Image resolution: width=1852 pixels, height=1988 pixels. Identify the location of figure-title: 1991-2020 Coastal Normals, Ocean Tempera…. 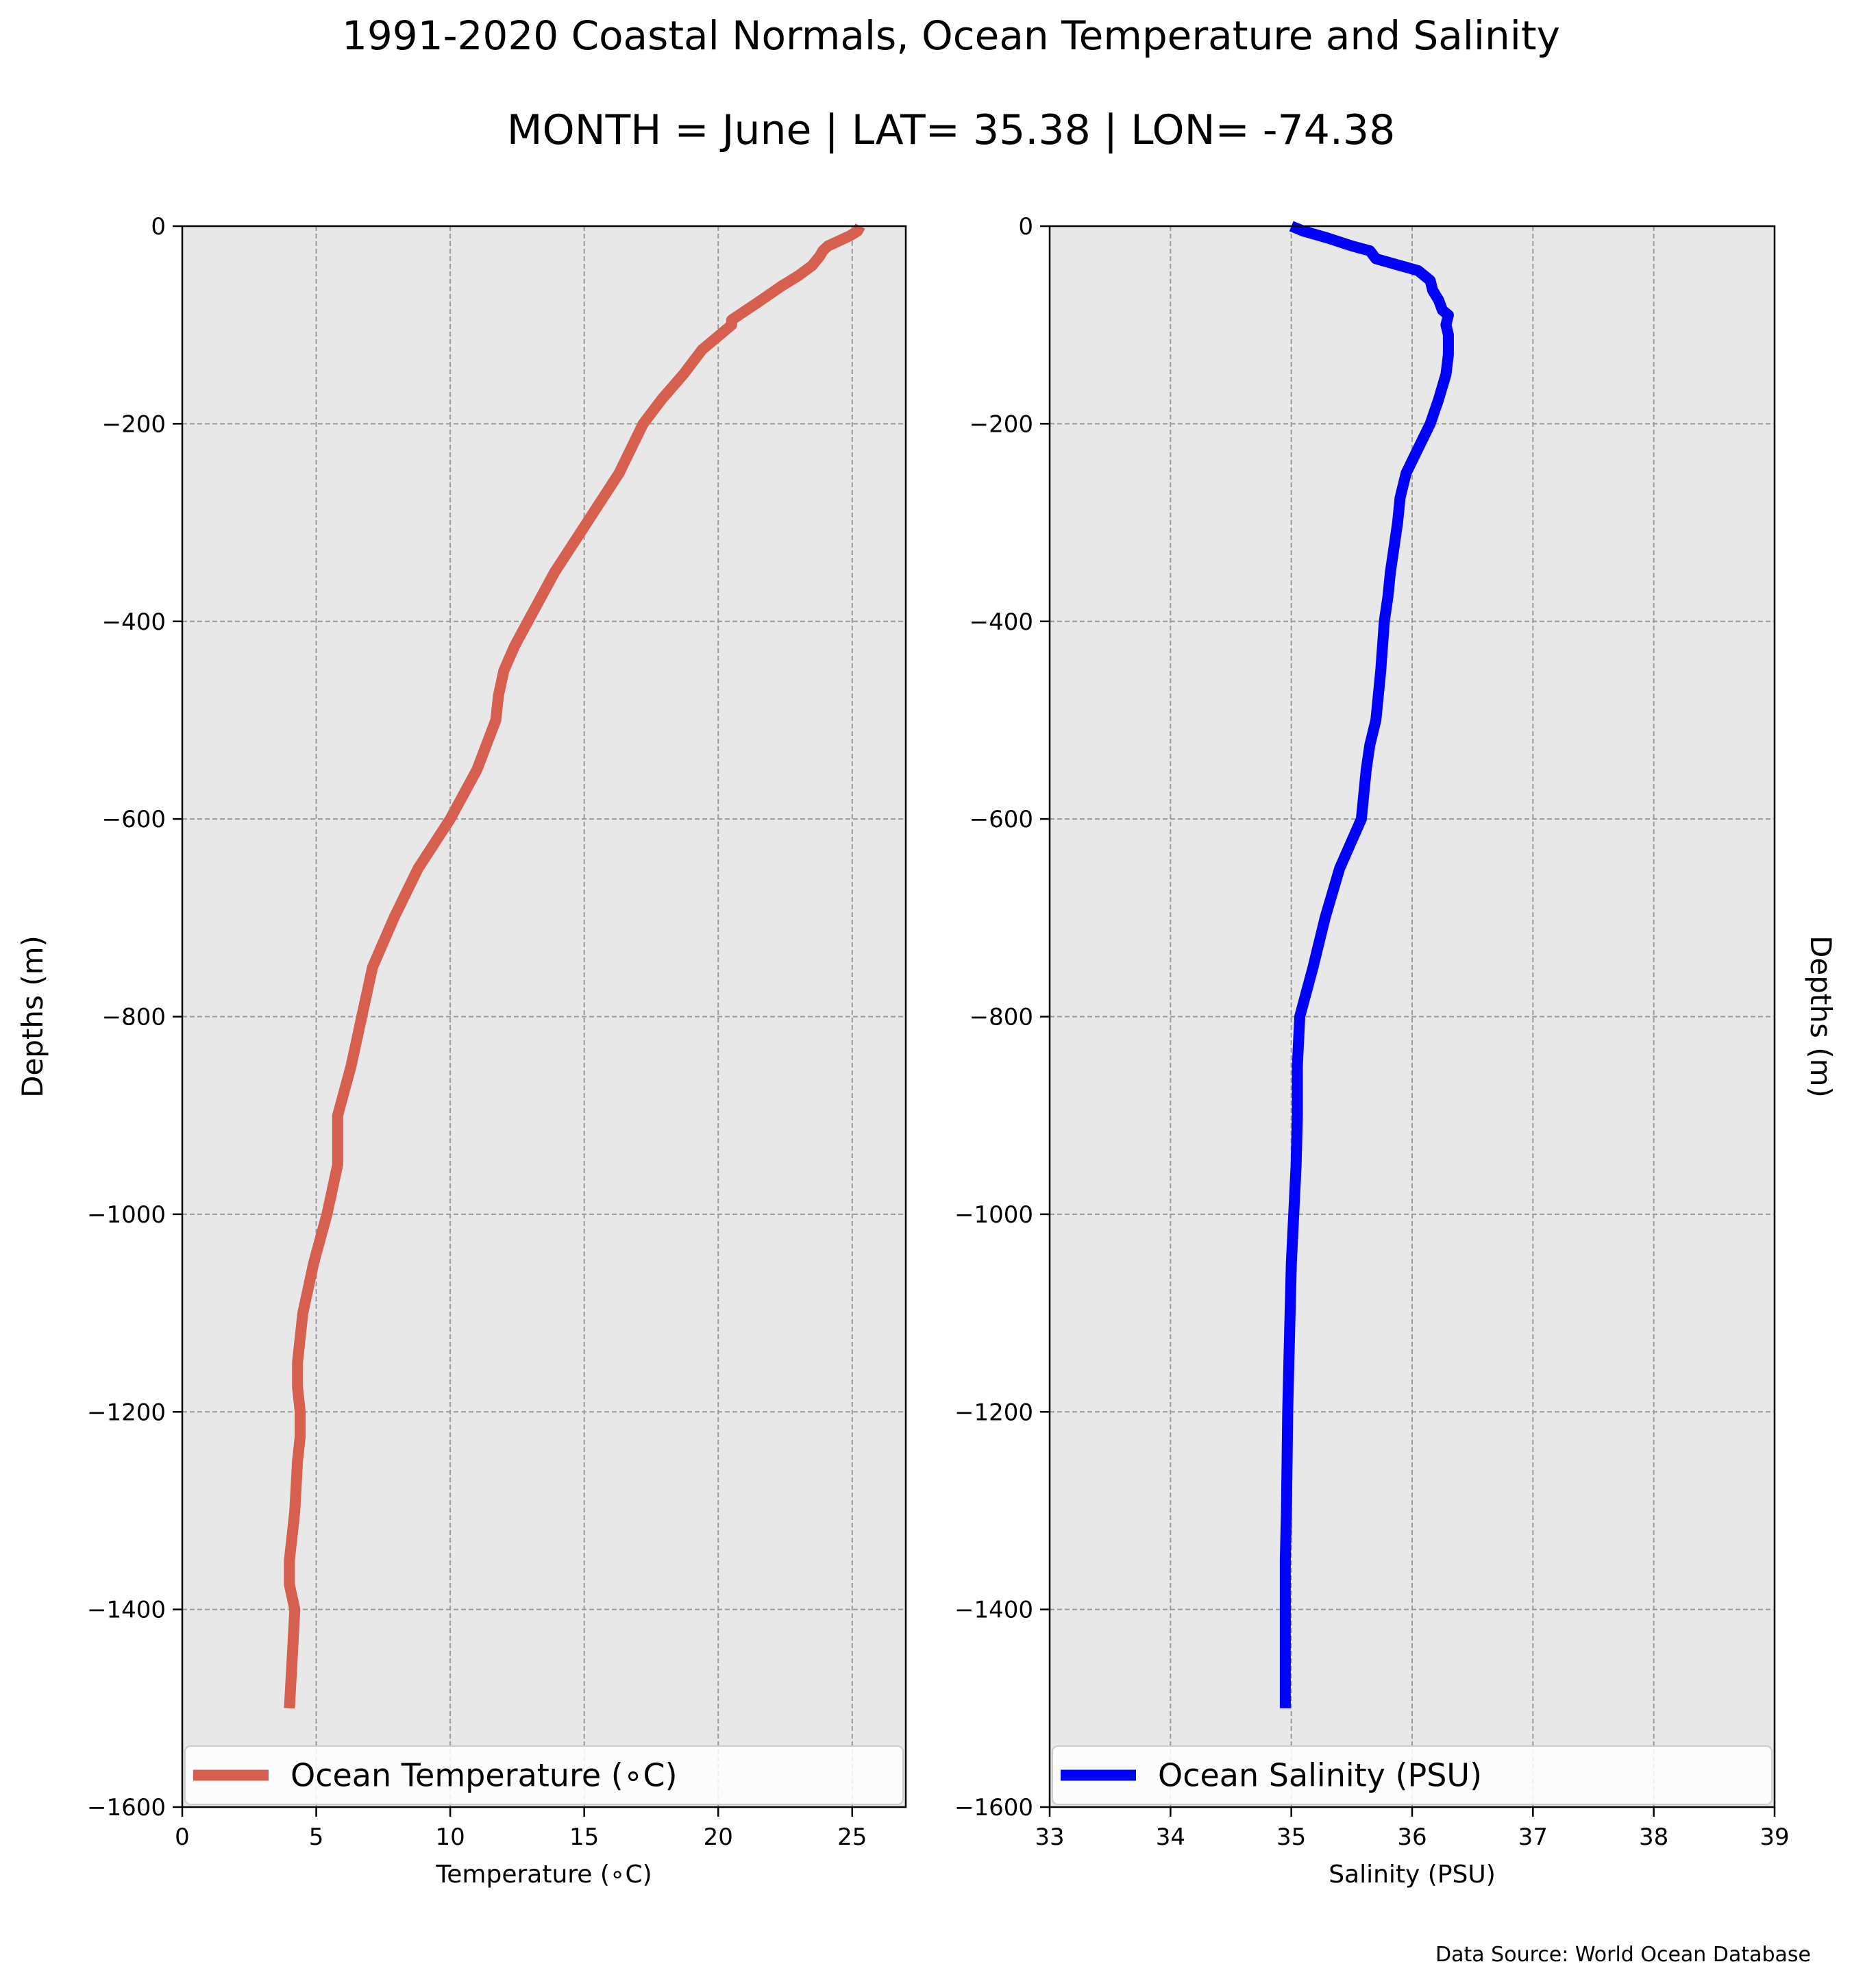
(951, 35).